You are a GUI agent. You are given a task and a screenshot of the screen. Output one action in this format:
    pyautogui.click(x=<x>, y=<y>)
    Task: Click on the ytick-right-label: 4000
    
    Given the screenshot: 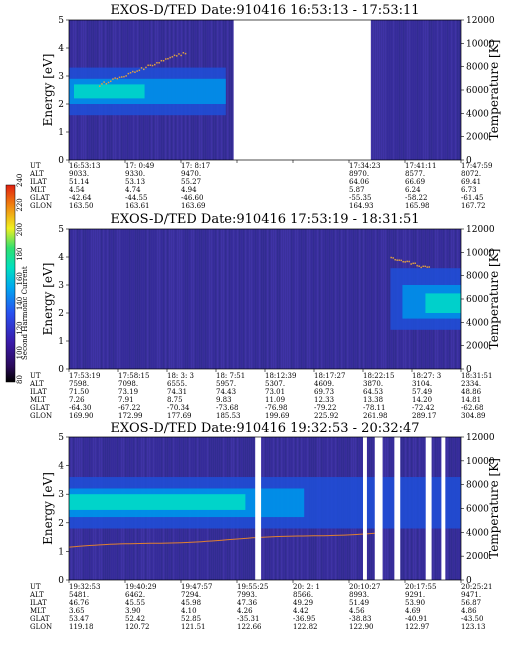 What is the action you would take?
    pyautogui.click(x=477, y=533)
    